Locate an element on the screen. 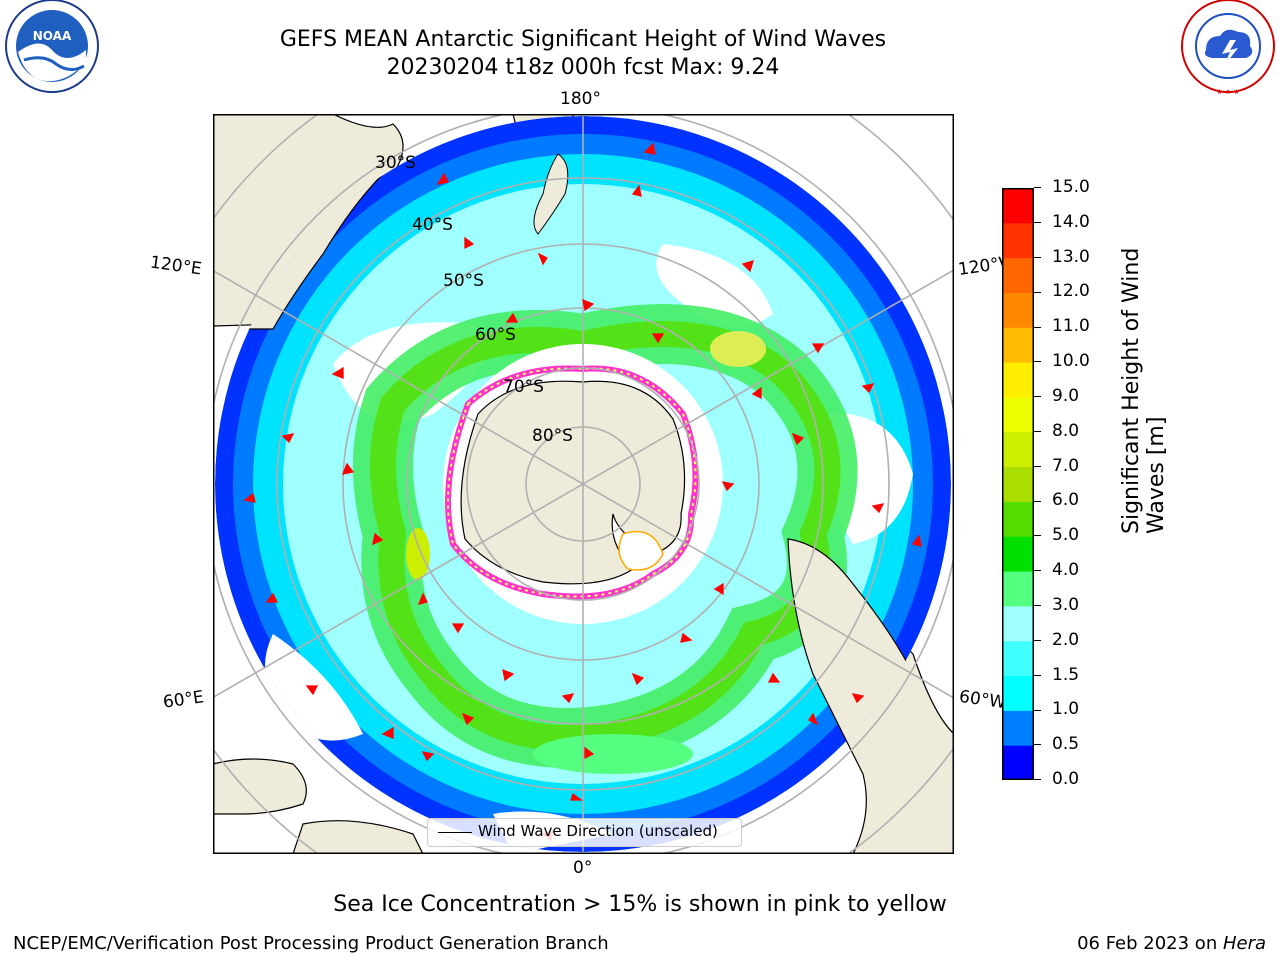 The image size is (1280, 960). legend-label: Wind Wave Direction (unscaled) is located at coordinates (598, 831).